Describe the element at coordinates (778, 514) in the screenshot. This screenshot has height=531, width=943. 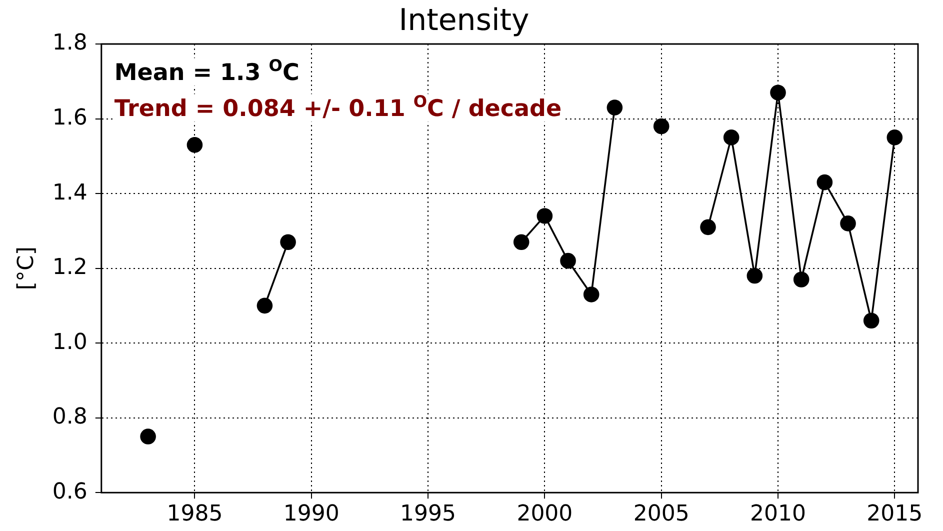
I see `x-tick-label: 2010` at that location.